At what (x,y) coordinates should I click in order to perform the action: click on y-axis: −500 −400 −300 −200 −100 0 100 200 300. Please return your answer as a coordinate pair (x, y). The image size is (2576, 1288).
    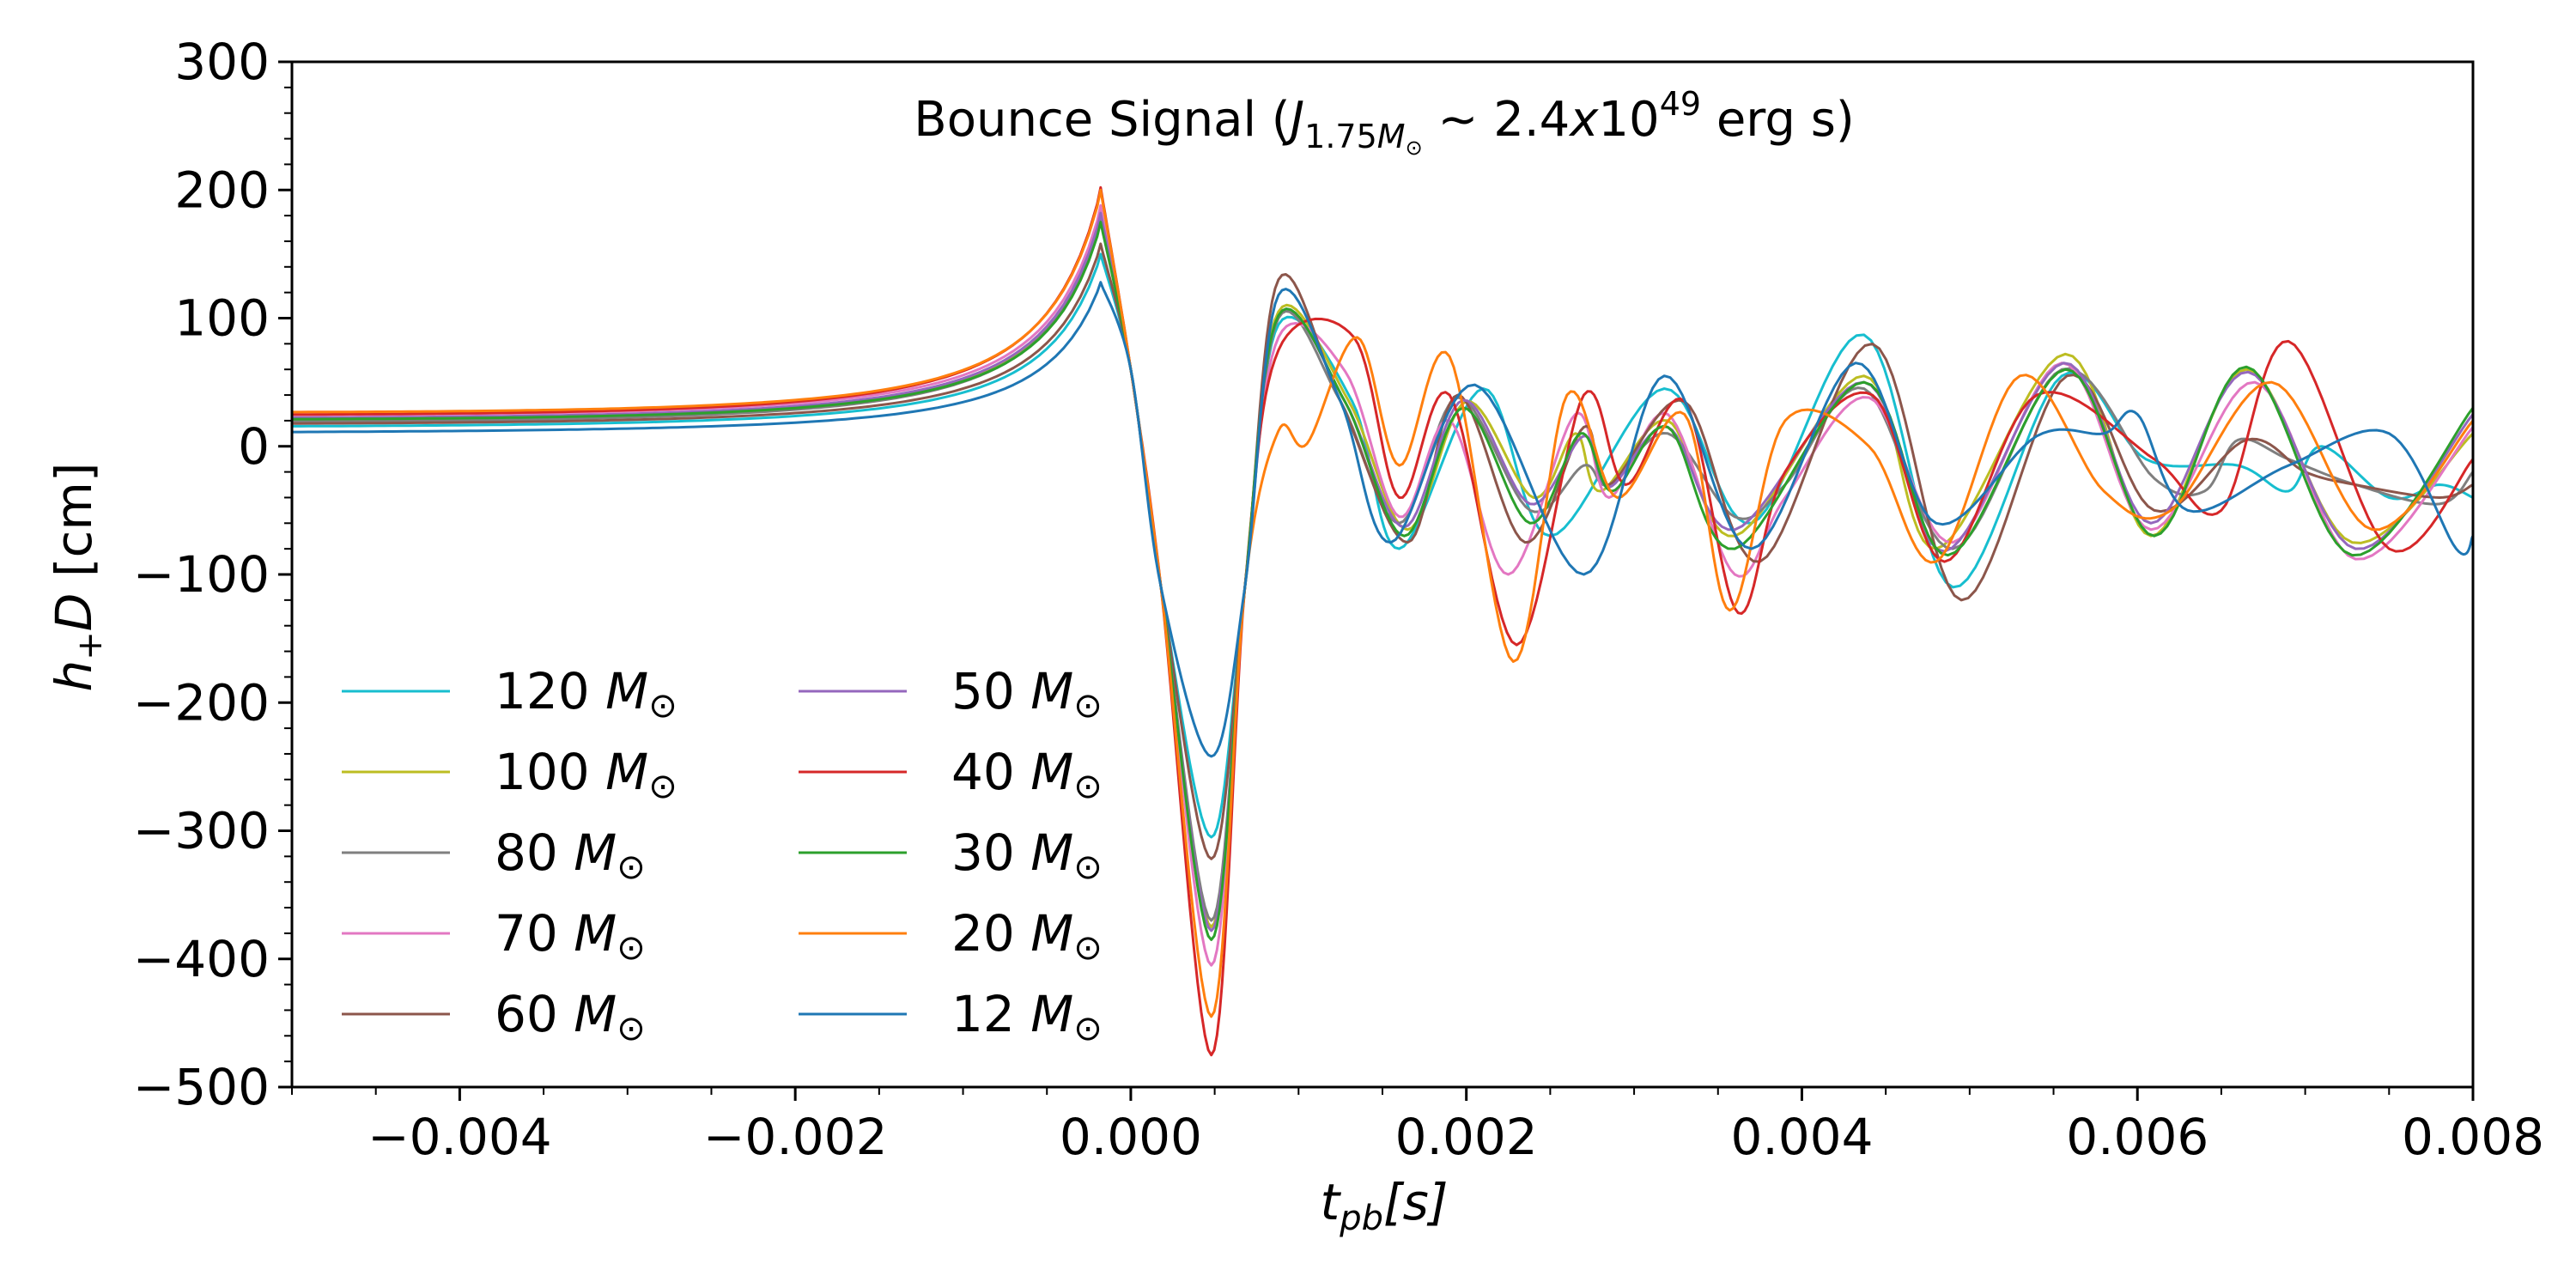
    Looking at the image, I should click on (213, 574).